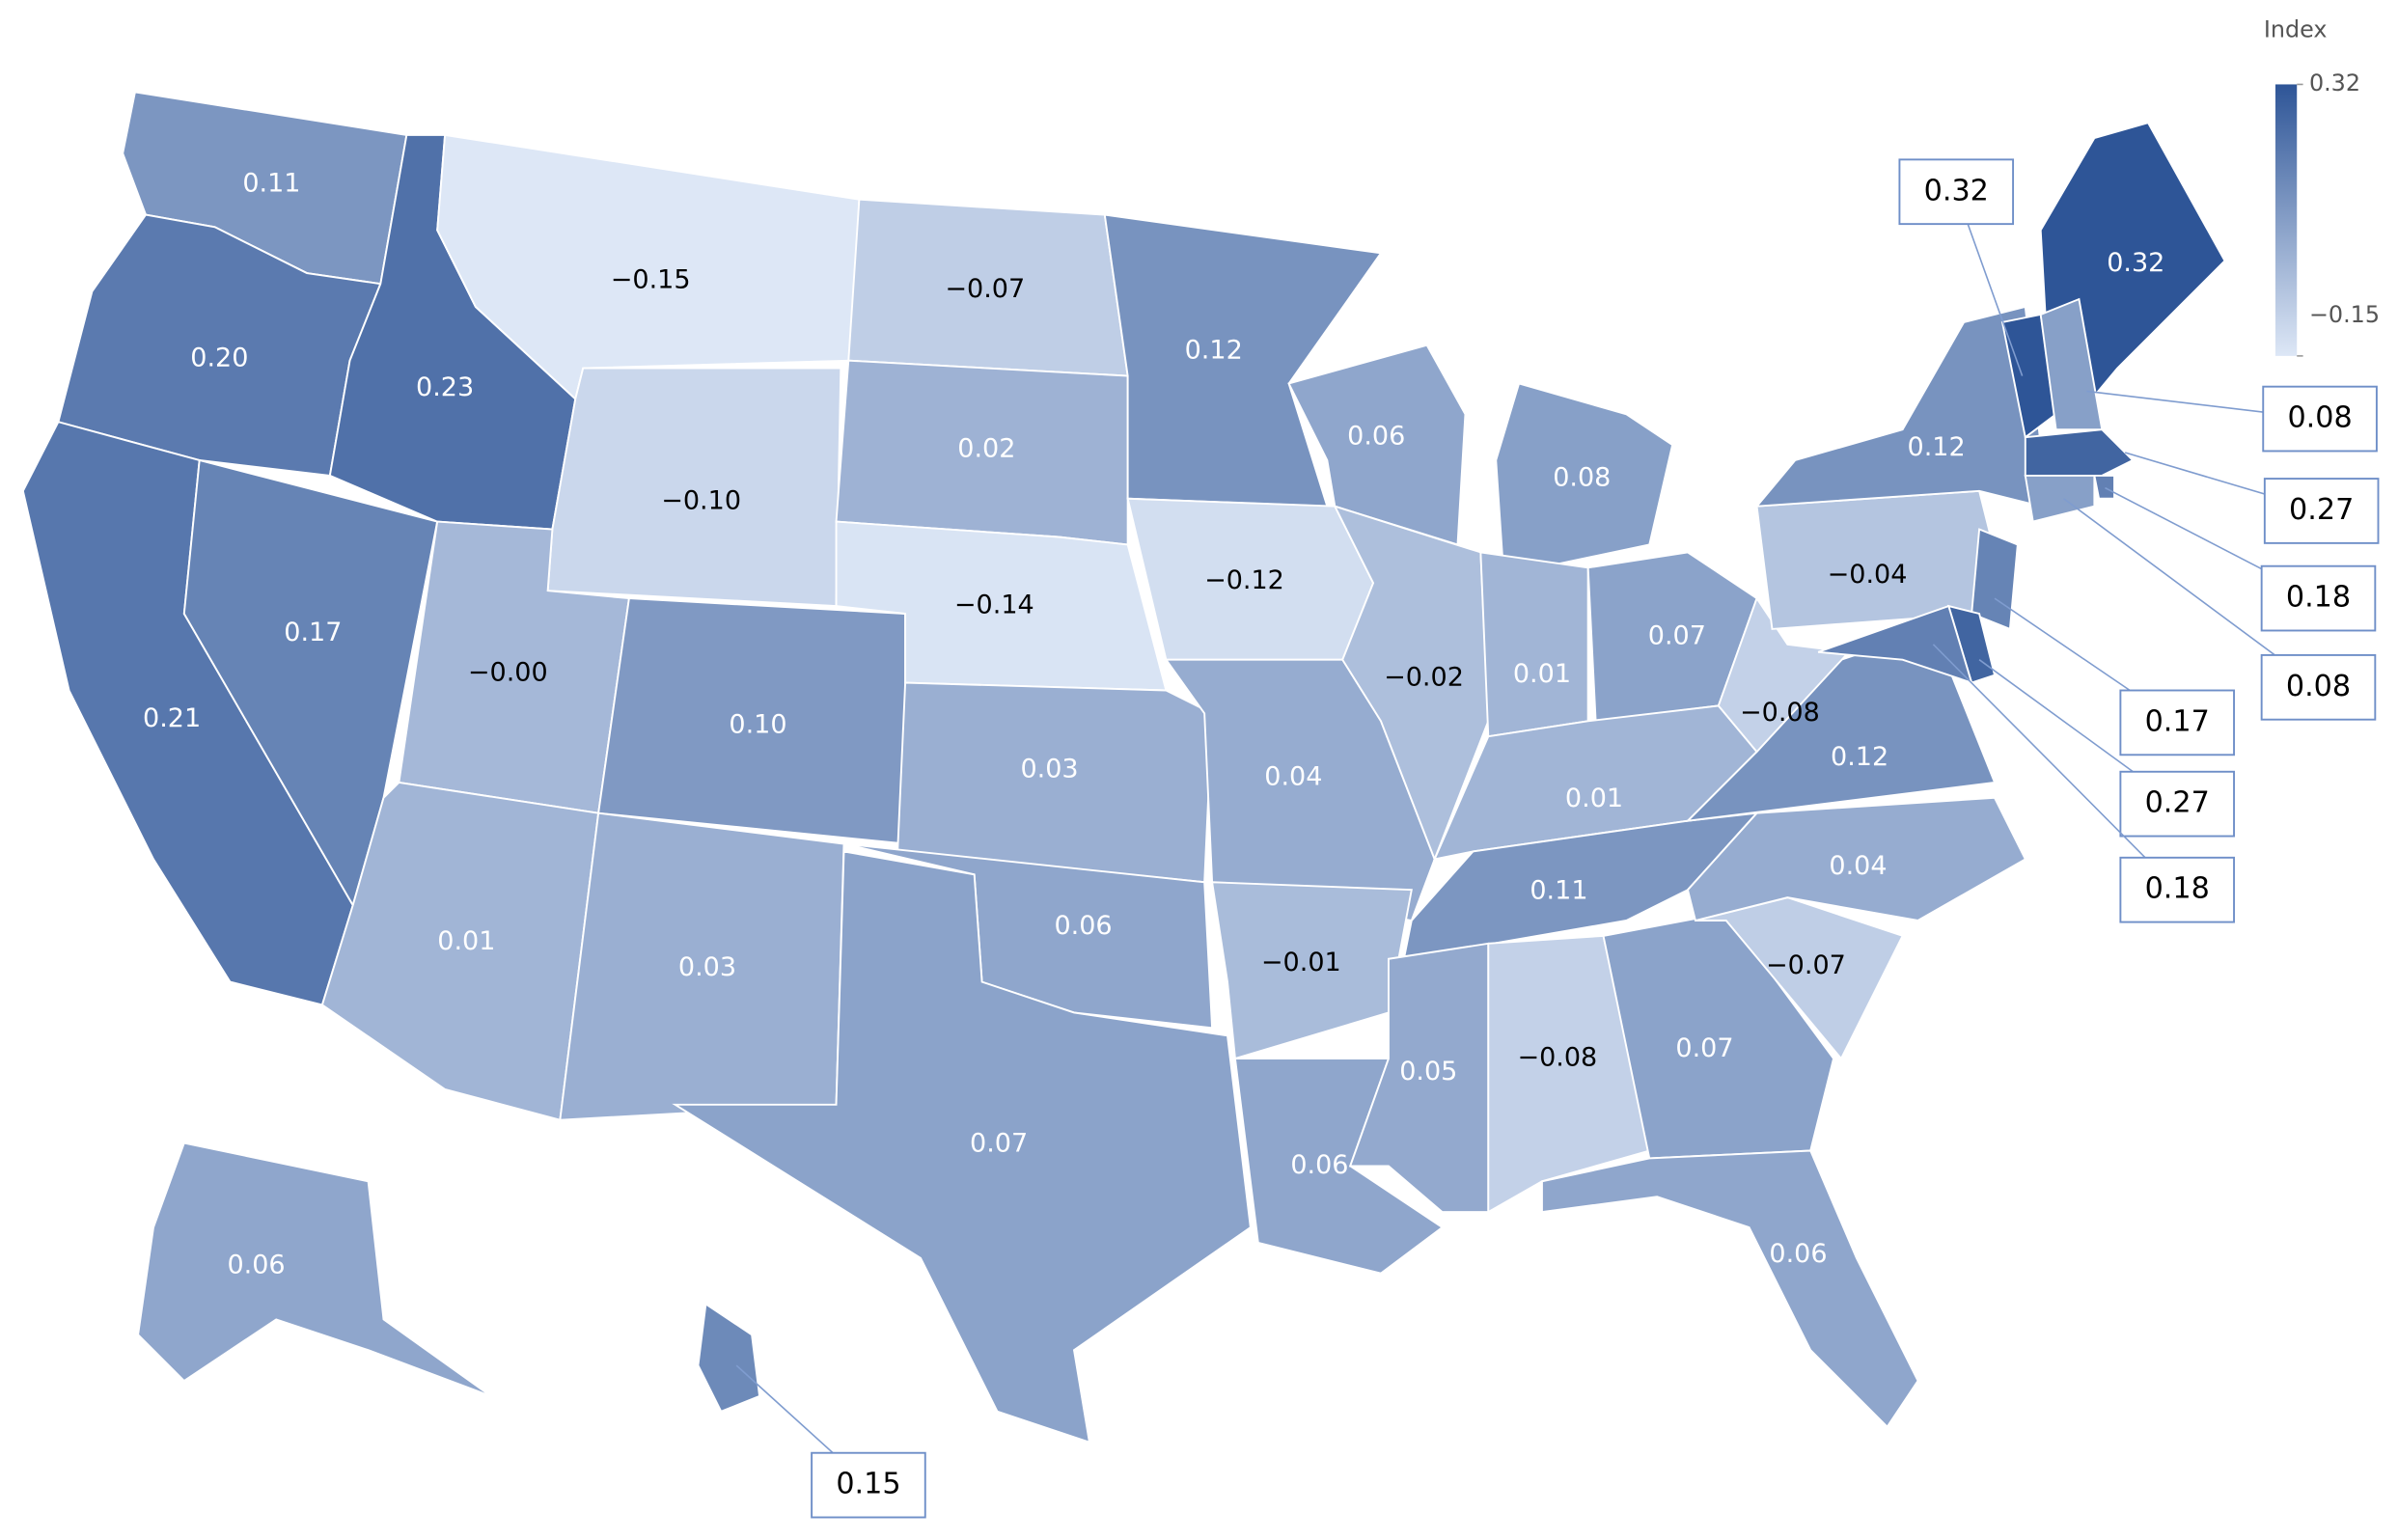  Describe the element at coordinates (986, 448) in the screenshot. I see `value-label: 0.02` at that location.